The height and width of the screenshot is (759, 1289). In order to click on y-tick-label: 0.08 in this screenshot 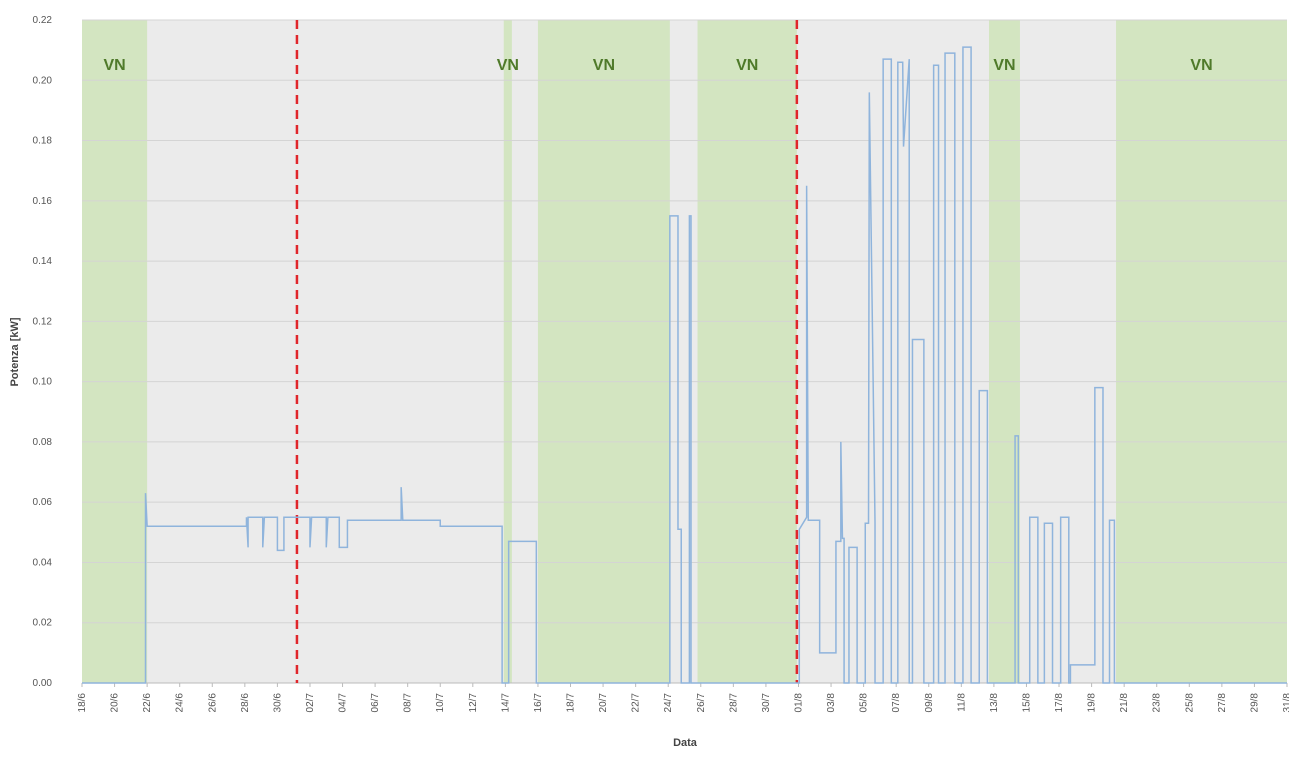, I will do `click(43, 442)`.